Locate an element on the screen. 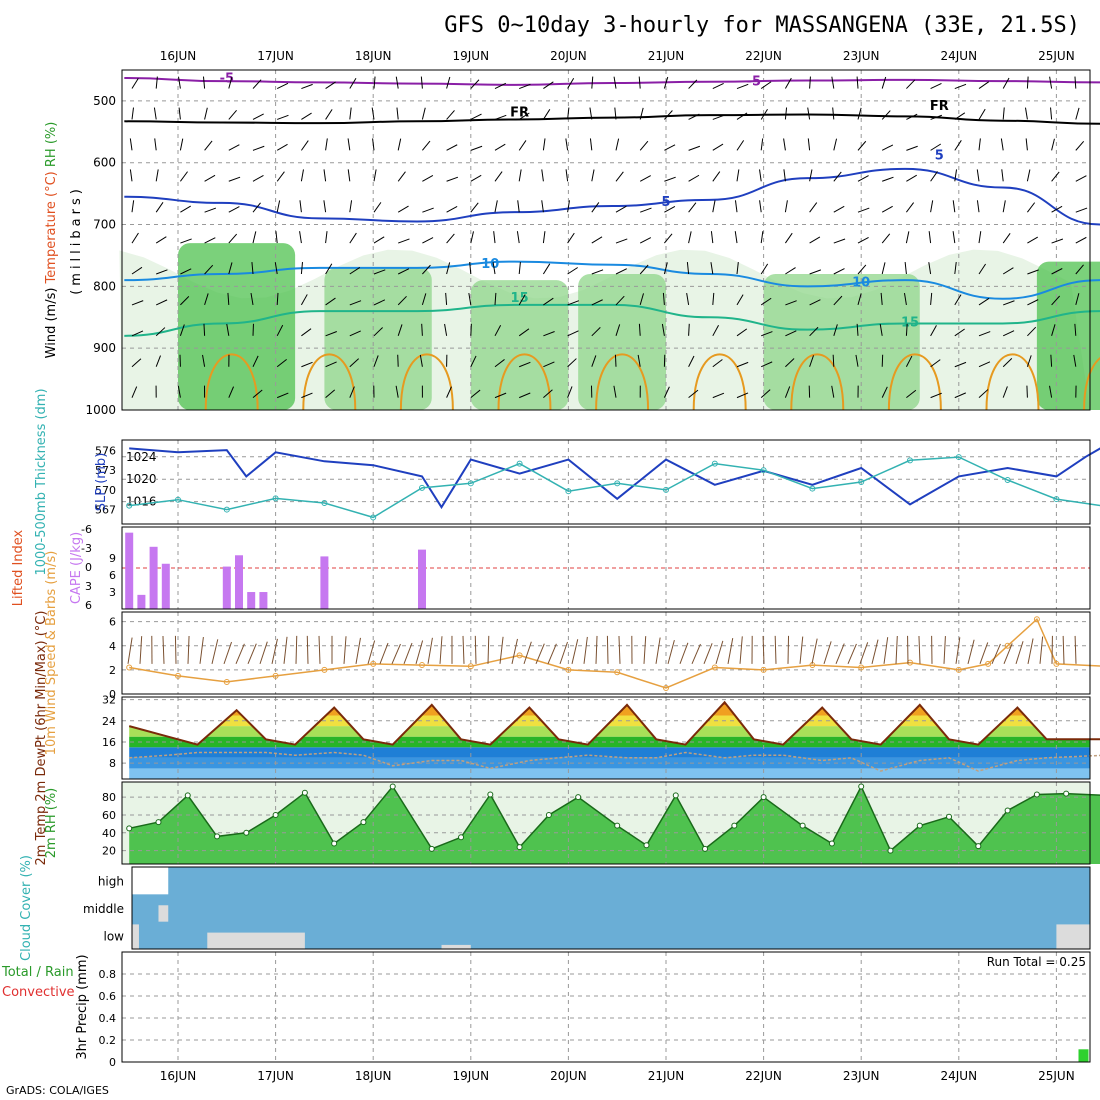 Image resolution: width=1100 pixels, height=1100 pixels. contour-label-4: 5 is located at coordinates (939, 156).